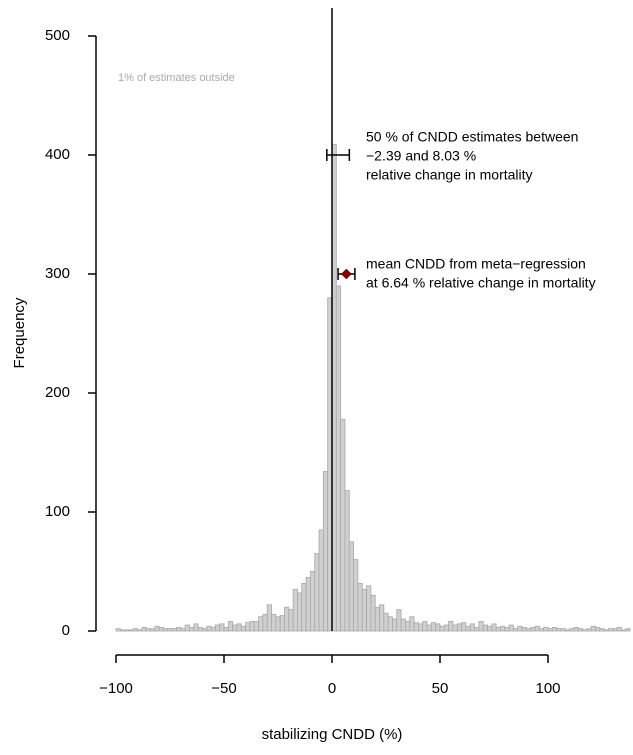 Image resolution: width=633 pixels, height=755 pixels. I want to click on x-tick-label: 50, so click(440, 688).